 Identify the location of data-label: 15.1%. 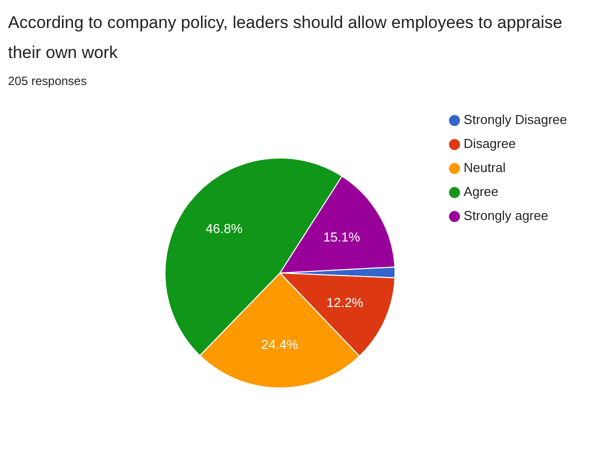
(341, 237).